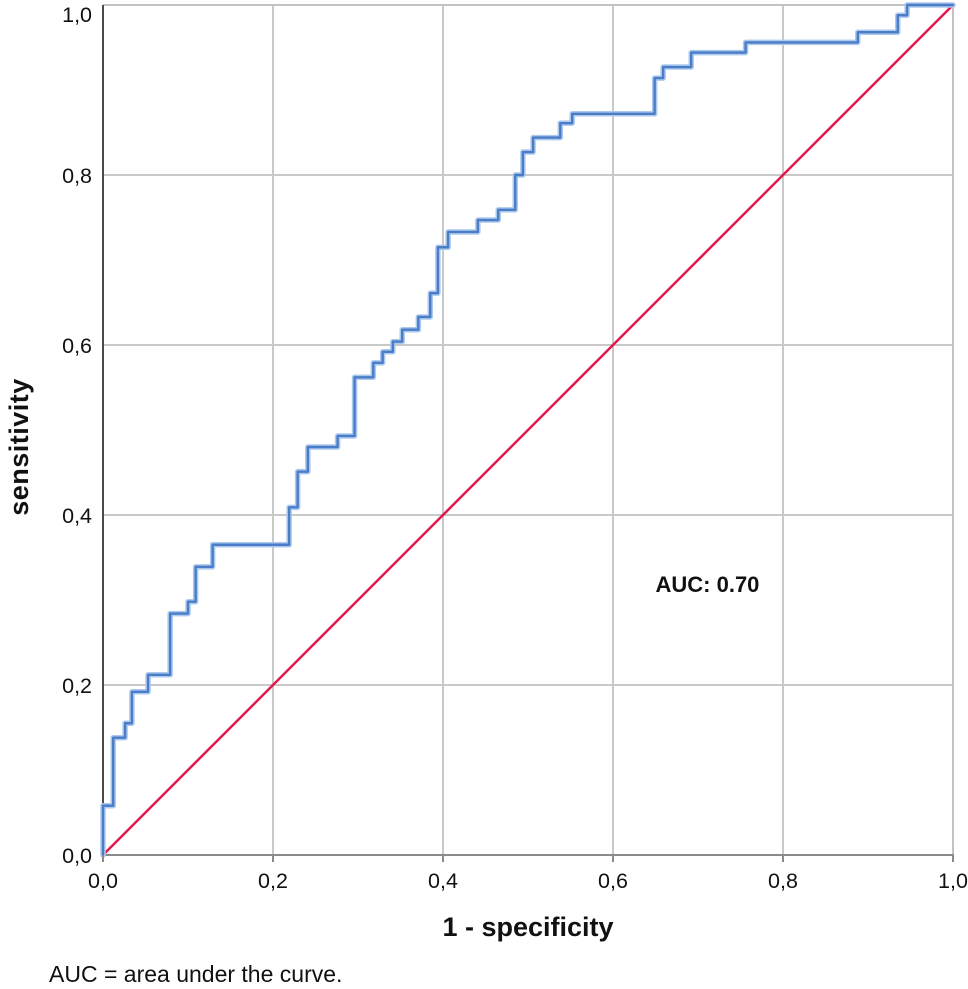 This screenshot has height=989, width=968. Describe the element at coordinates (707, 584) in the screenshot. I see `auc-annotation: AUC: 0.70` at that location.